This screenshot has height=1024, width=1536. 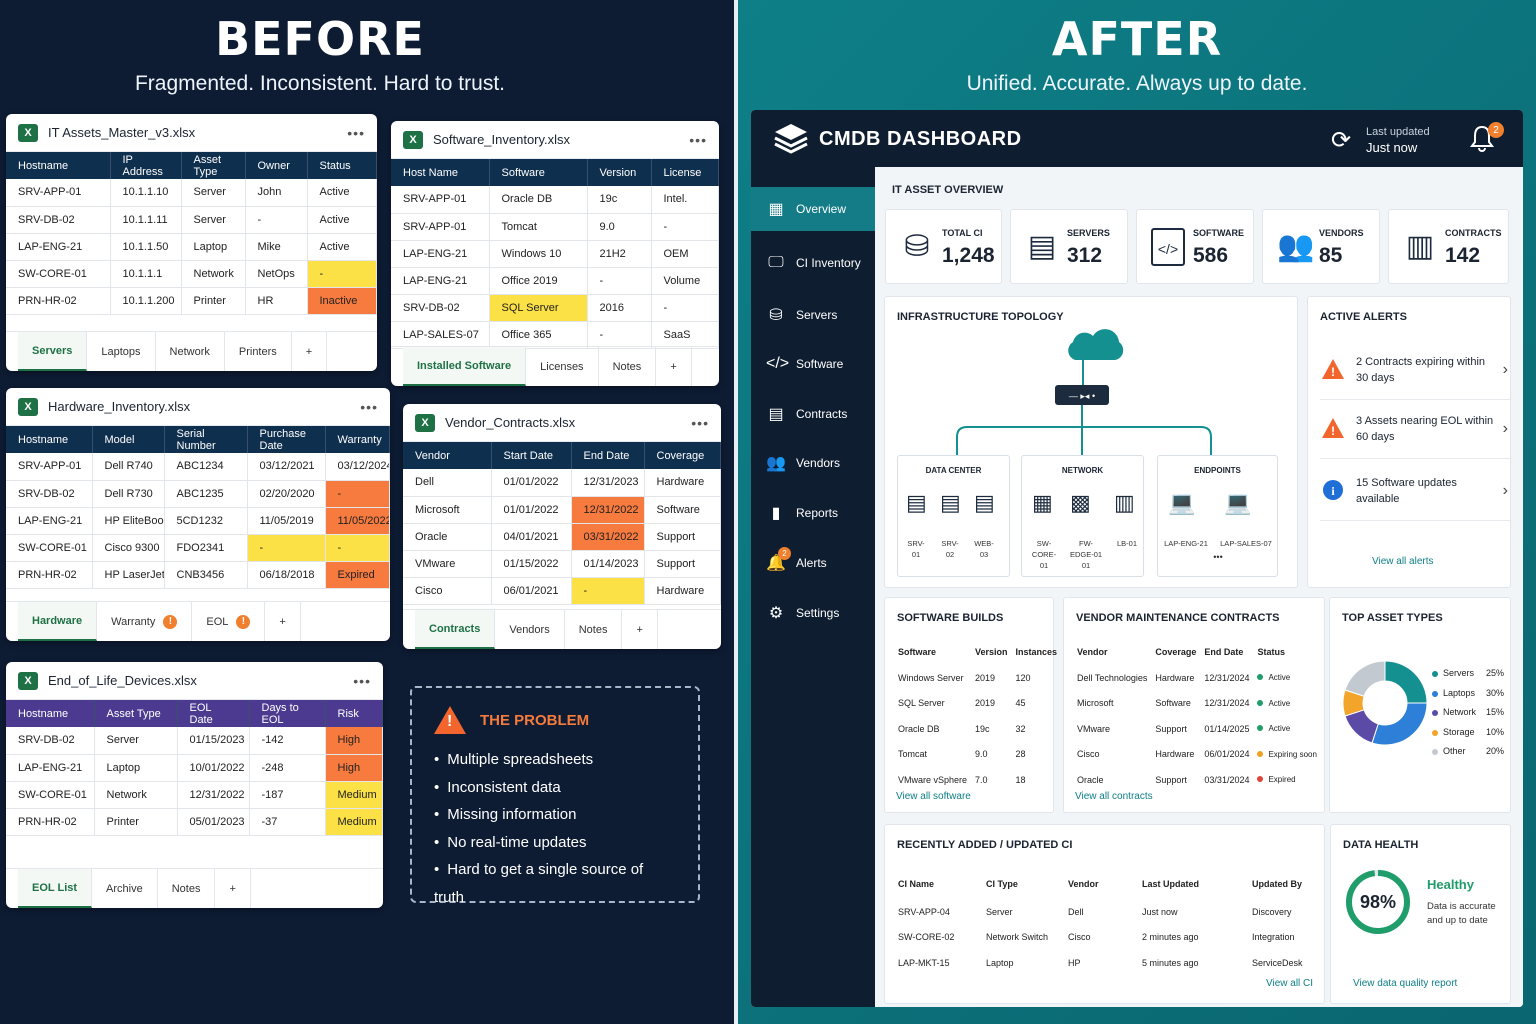 I want to click on alert-item: ! 2 Contracts expiring within 30 days ›, so click(x=1415, y=370).